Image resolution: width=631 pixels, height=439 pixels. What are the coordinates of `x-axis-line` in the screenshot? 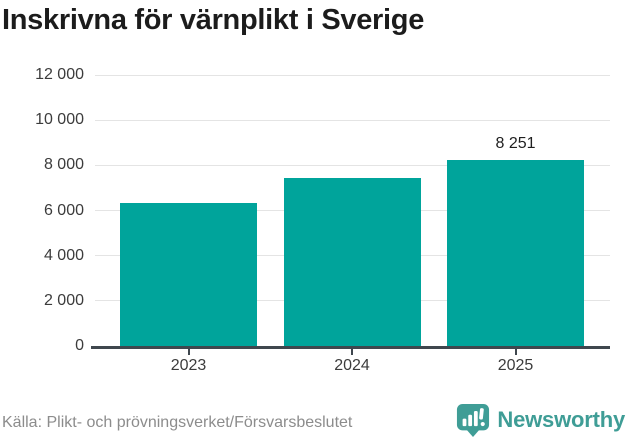 It's located at (350, 347).